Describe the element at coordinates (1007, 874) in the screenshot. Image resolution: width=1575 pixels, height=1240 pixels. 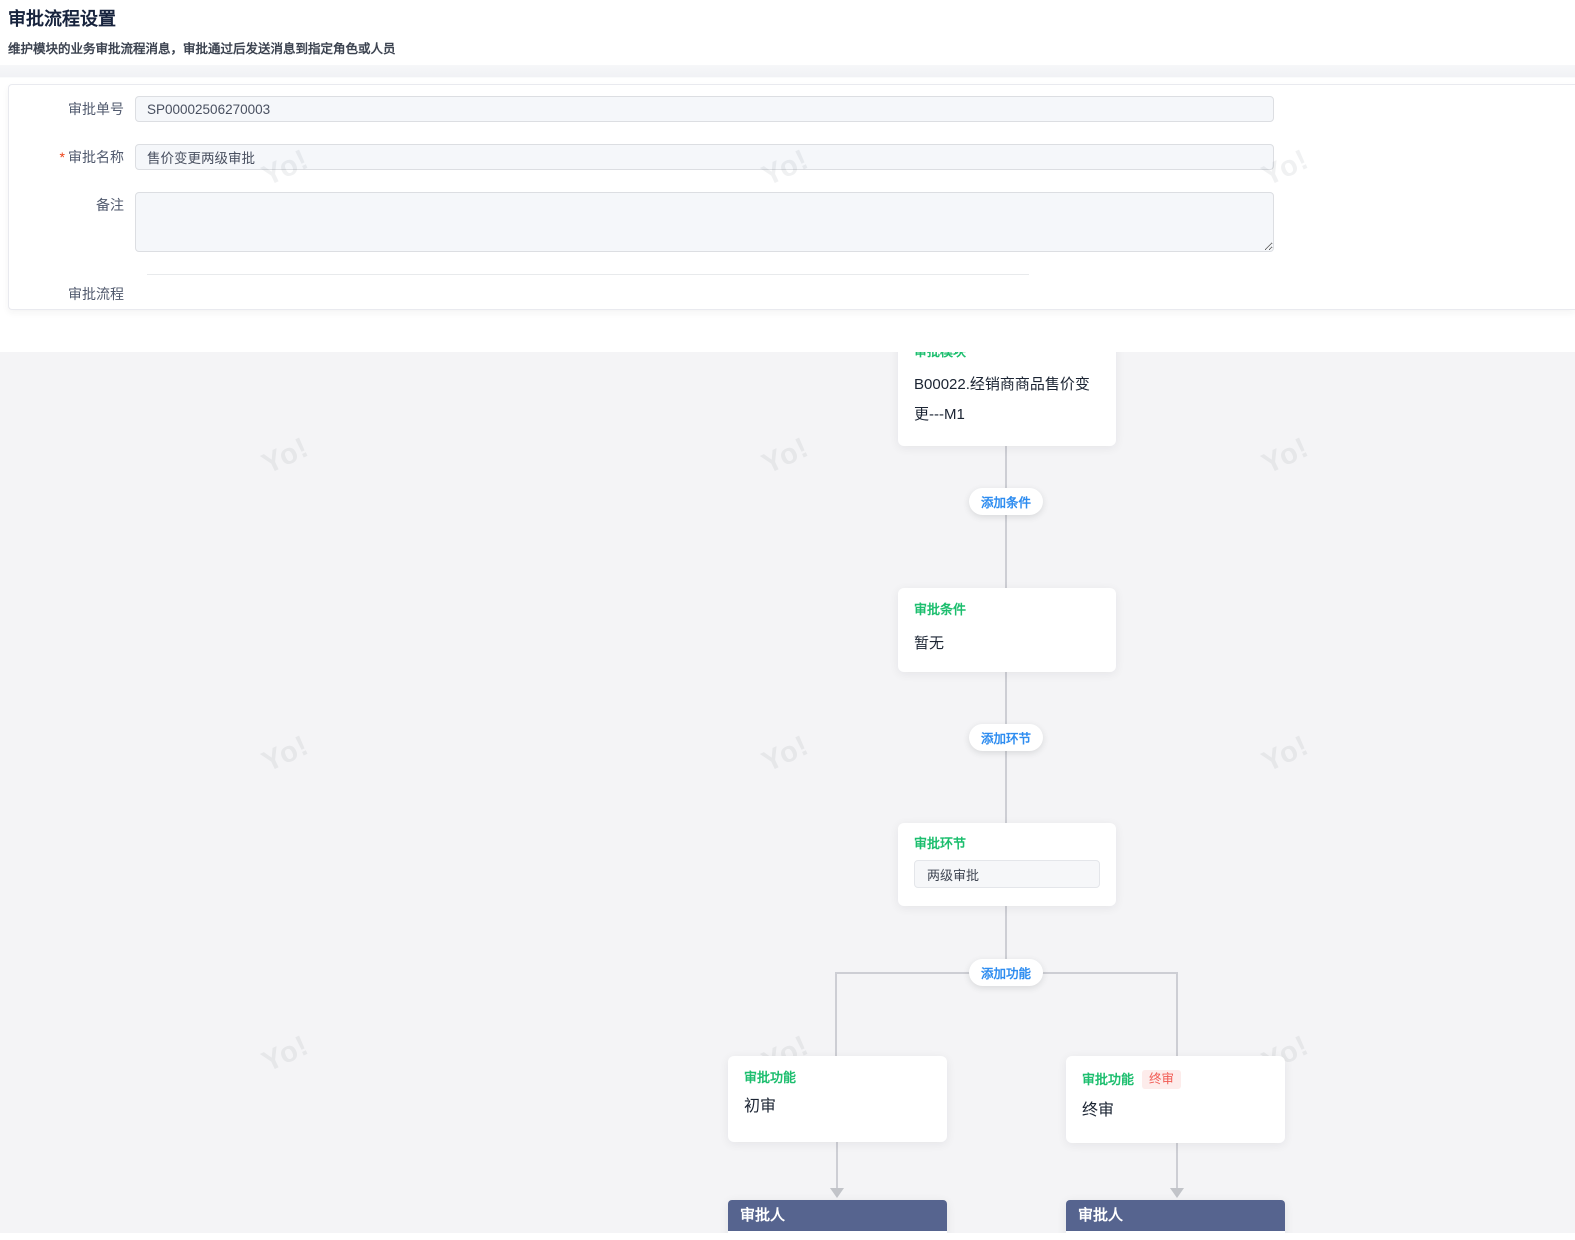
I see `step-name-input` at that location.